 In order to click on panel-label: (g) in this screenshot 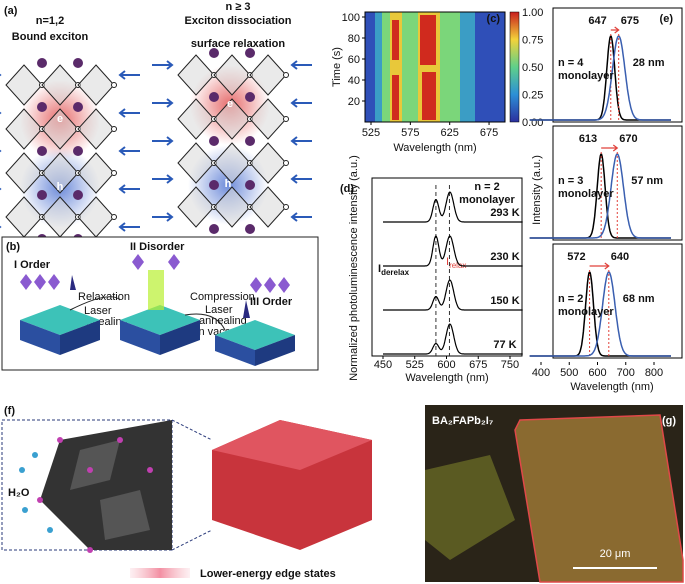, I will do `click(669, 421)`.